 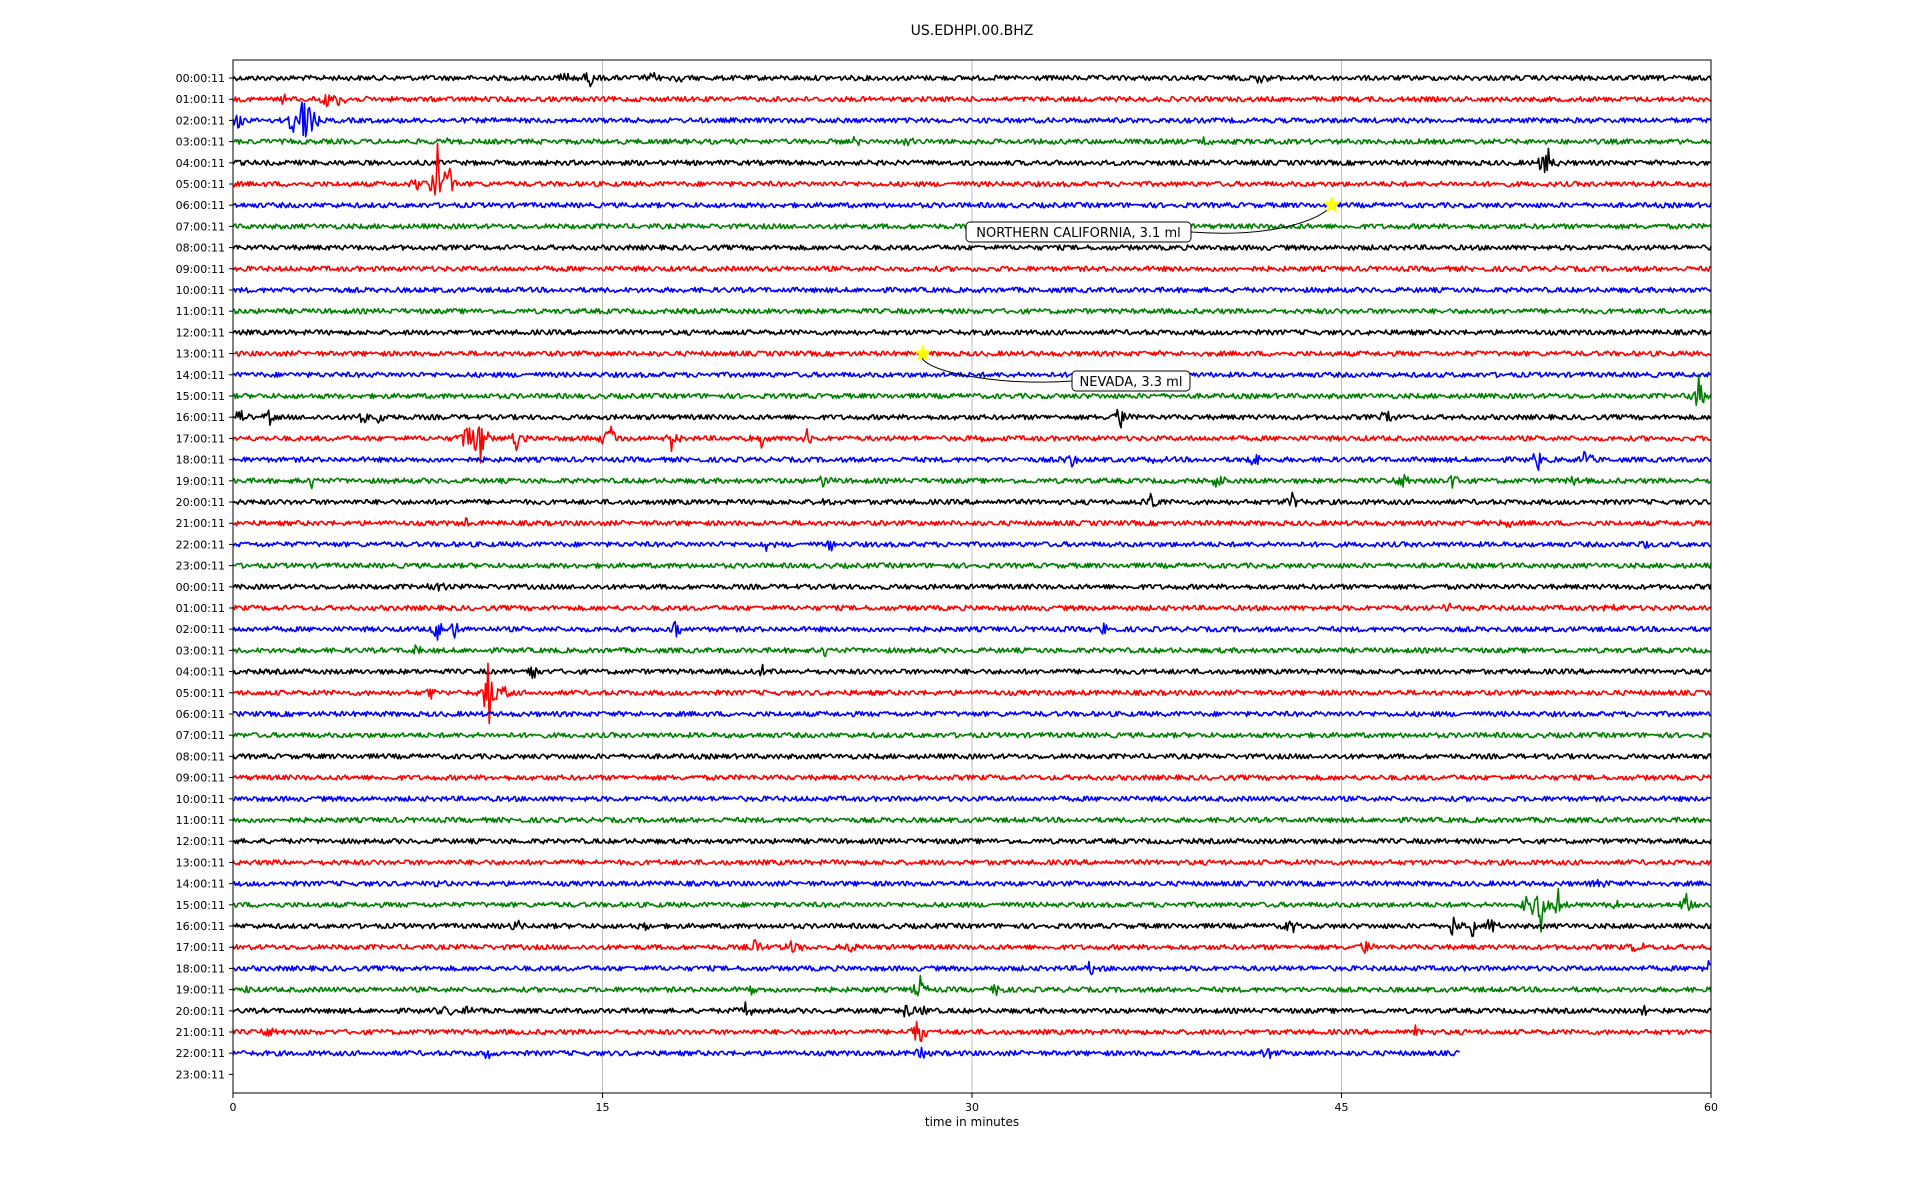 I want to click on row-label: 14:00:11, so click(x=200, y=375).